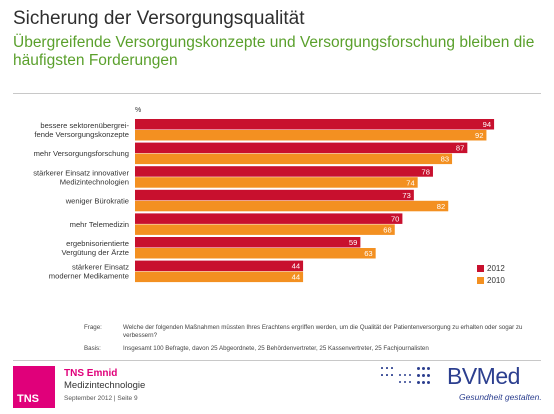  Describe the element at coordinates (277, 360) in the screenshot. I see `bottom-divider` at that location.